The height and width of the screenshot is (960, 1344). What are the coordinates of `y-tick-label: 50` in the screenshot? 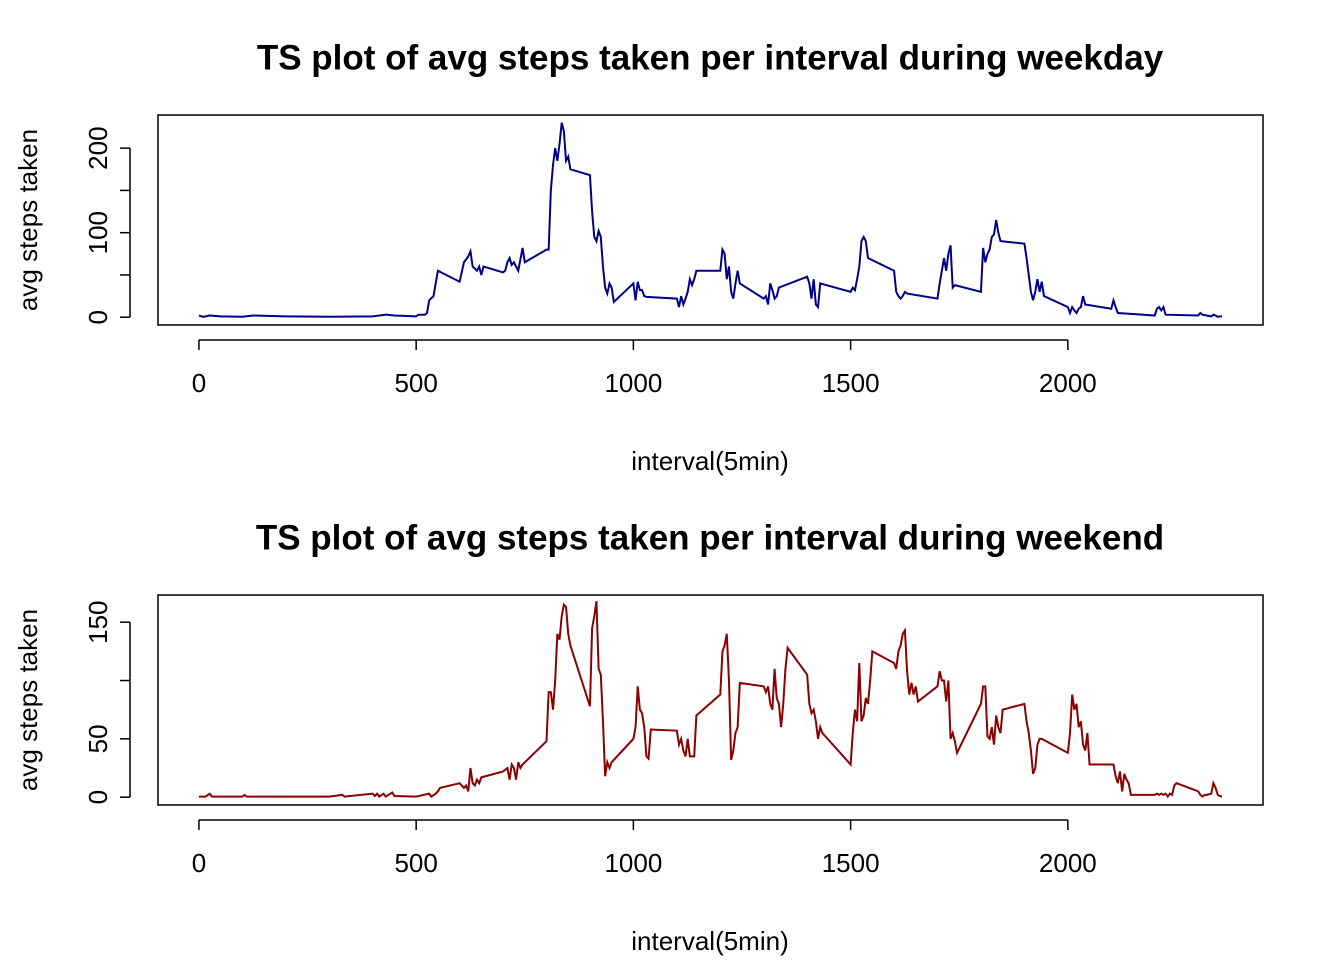 It's located at (98, 738).